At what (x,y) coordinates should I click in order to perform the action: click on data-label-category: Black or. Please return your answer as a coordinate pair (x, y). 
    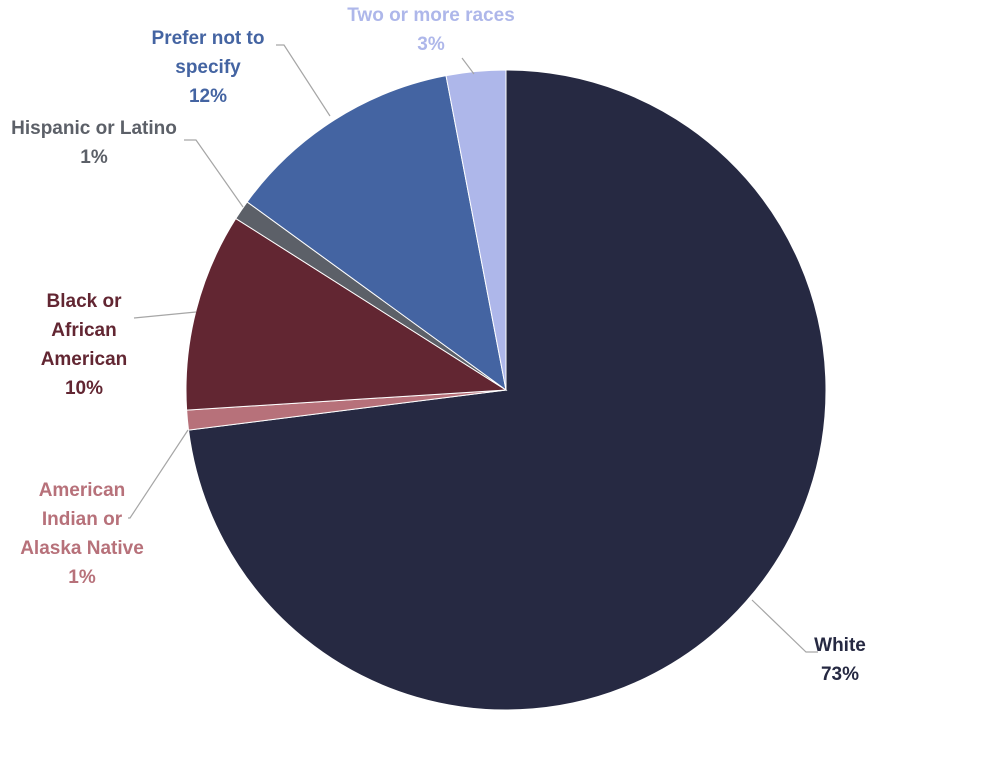
    Looking at the image, I should click on (85, 301).